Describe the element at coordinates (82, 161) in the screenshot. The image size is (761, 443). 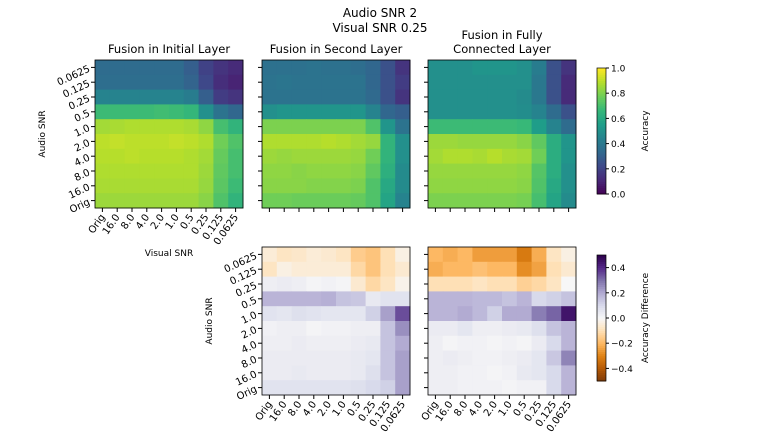
I see `y-tick-label: 4.0` at that location.